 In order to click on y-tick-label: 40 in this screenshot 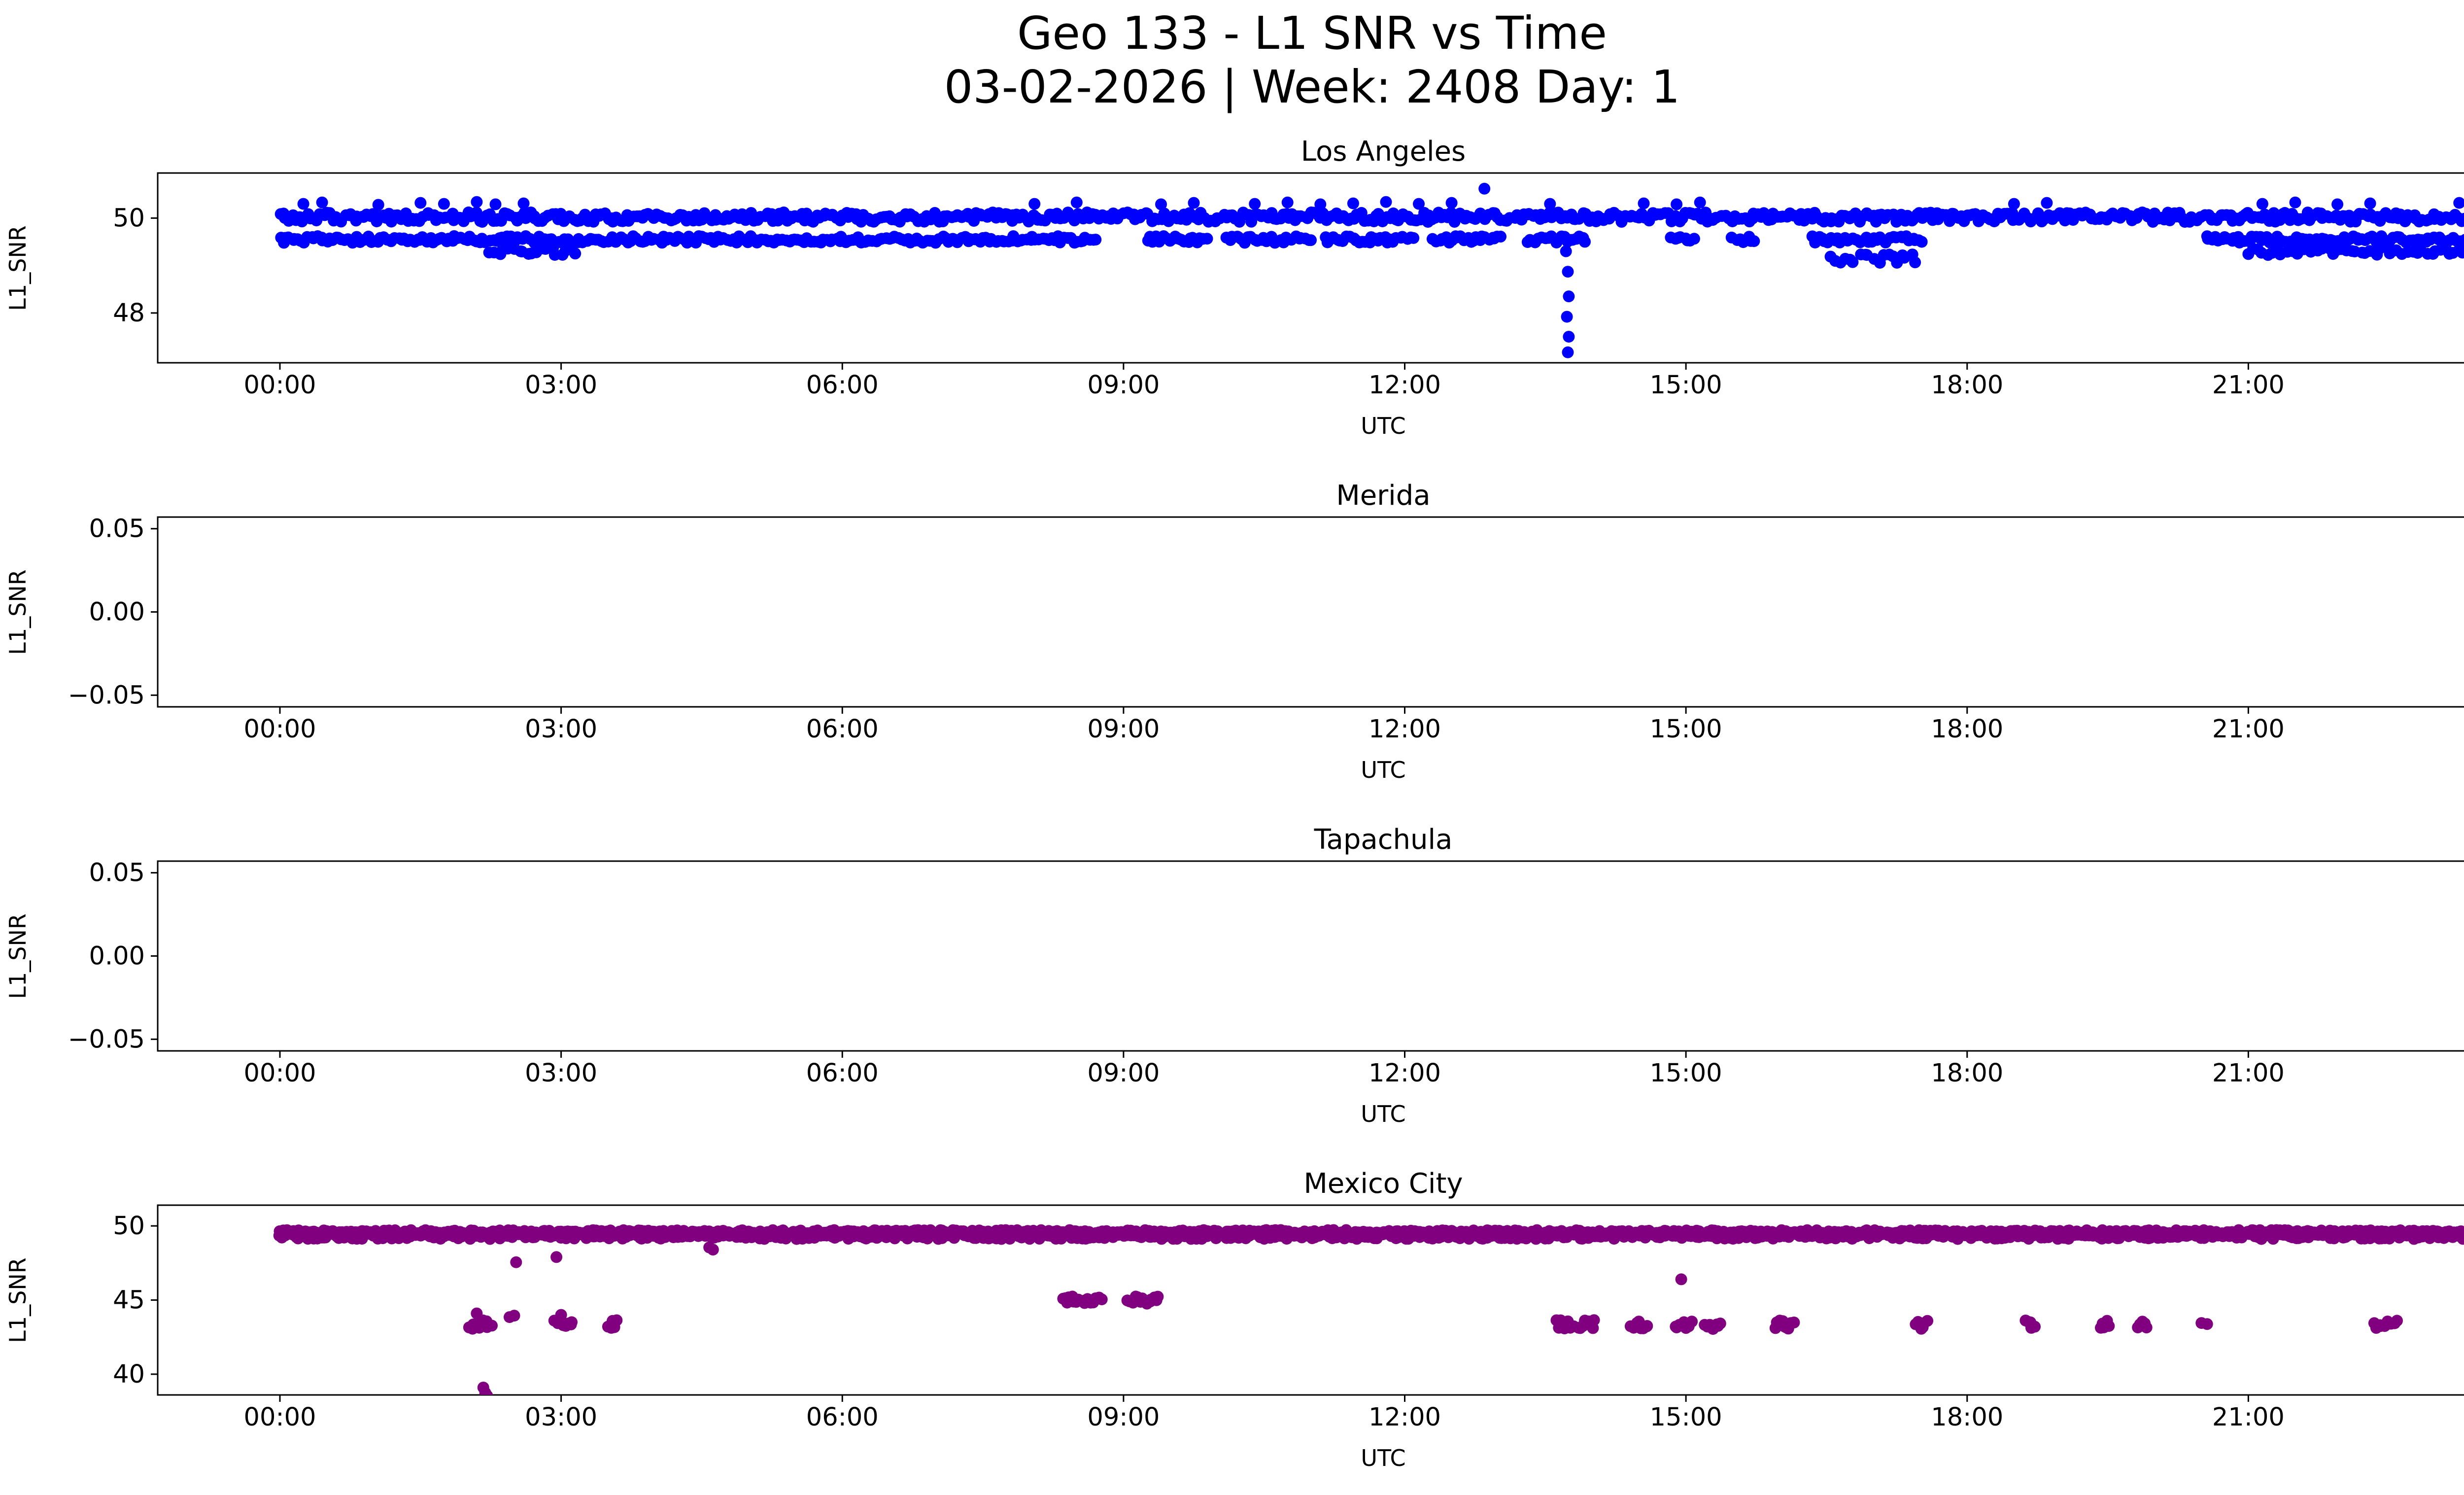, I will do `click(129, 1374)`.